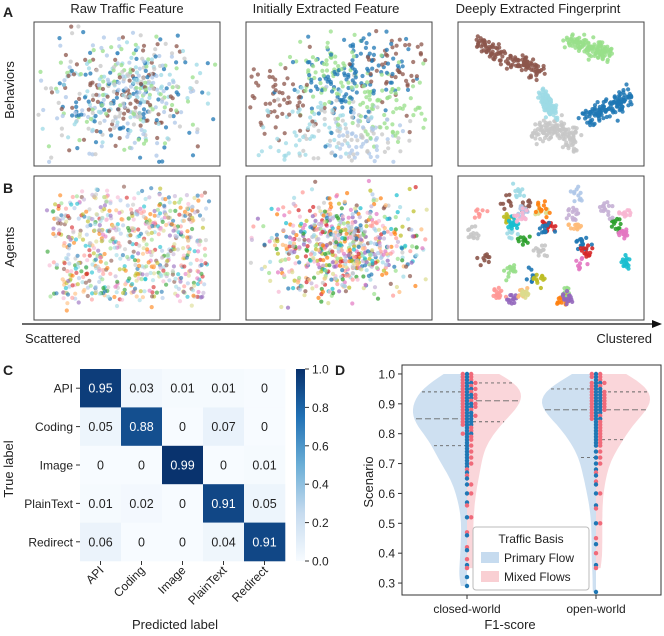 The height and width of the screenshot is (636, 664). I want to click on panel-letter-c: C, so click(8, 370).